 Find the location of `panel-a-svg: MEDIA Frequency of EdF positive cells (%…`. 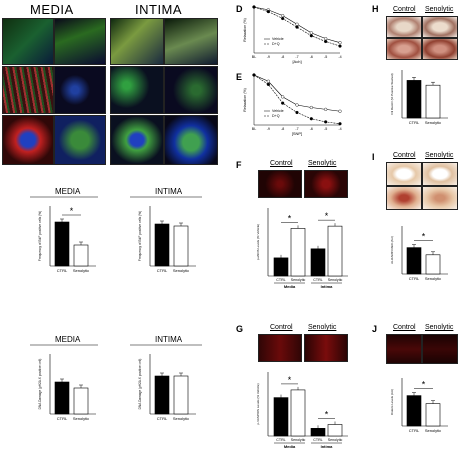

panel-a-svg: MEDIA Frequency of EdF positive cells (%… is located at coordinates (116, 230).